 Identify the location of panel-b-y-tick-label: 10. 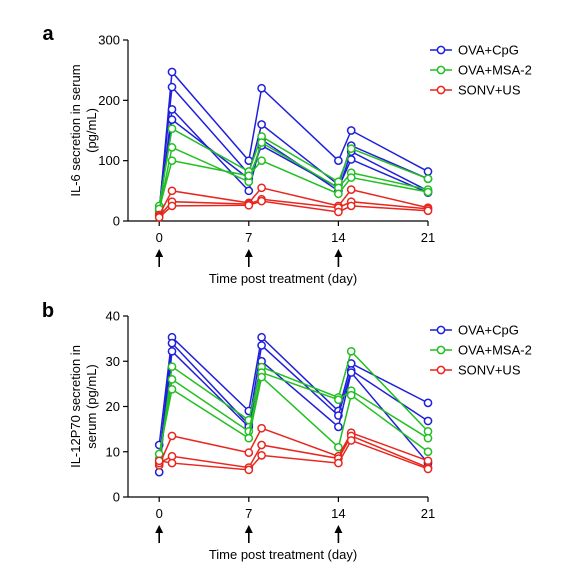
(113, 451).